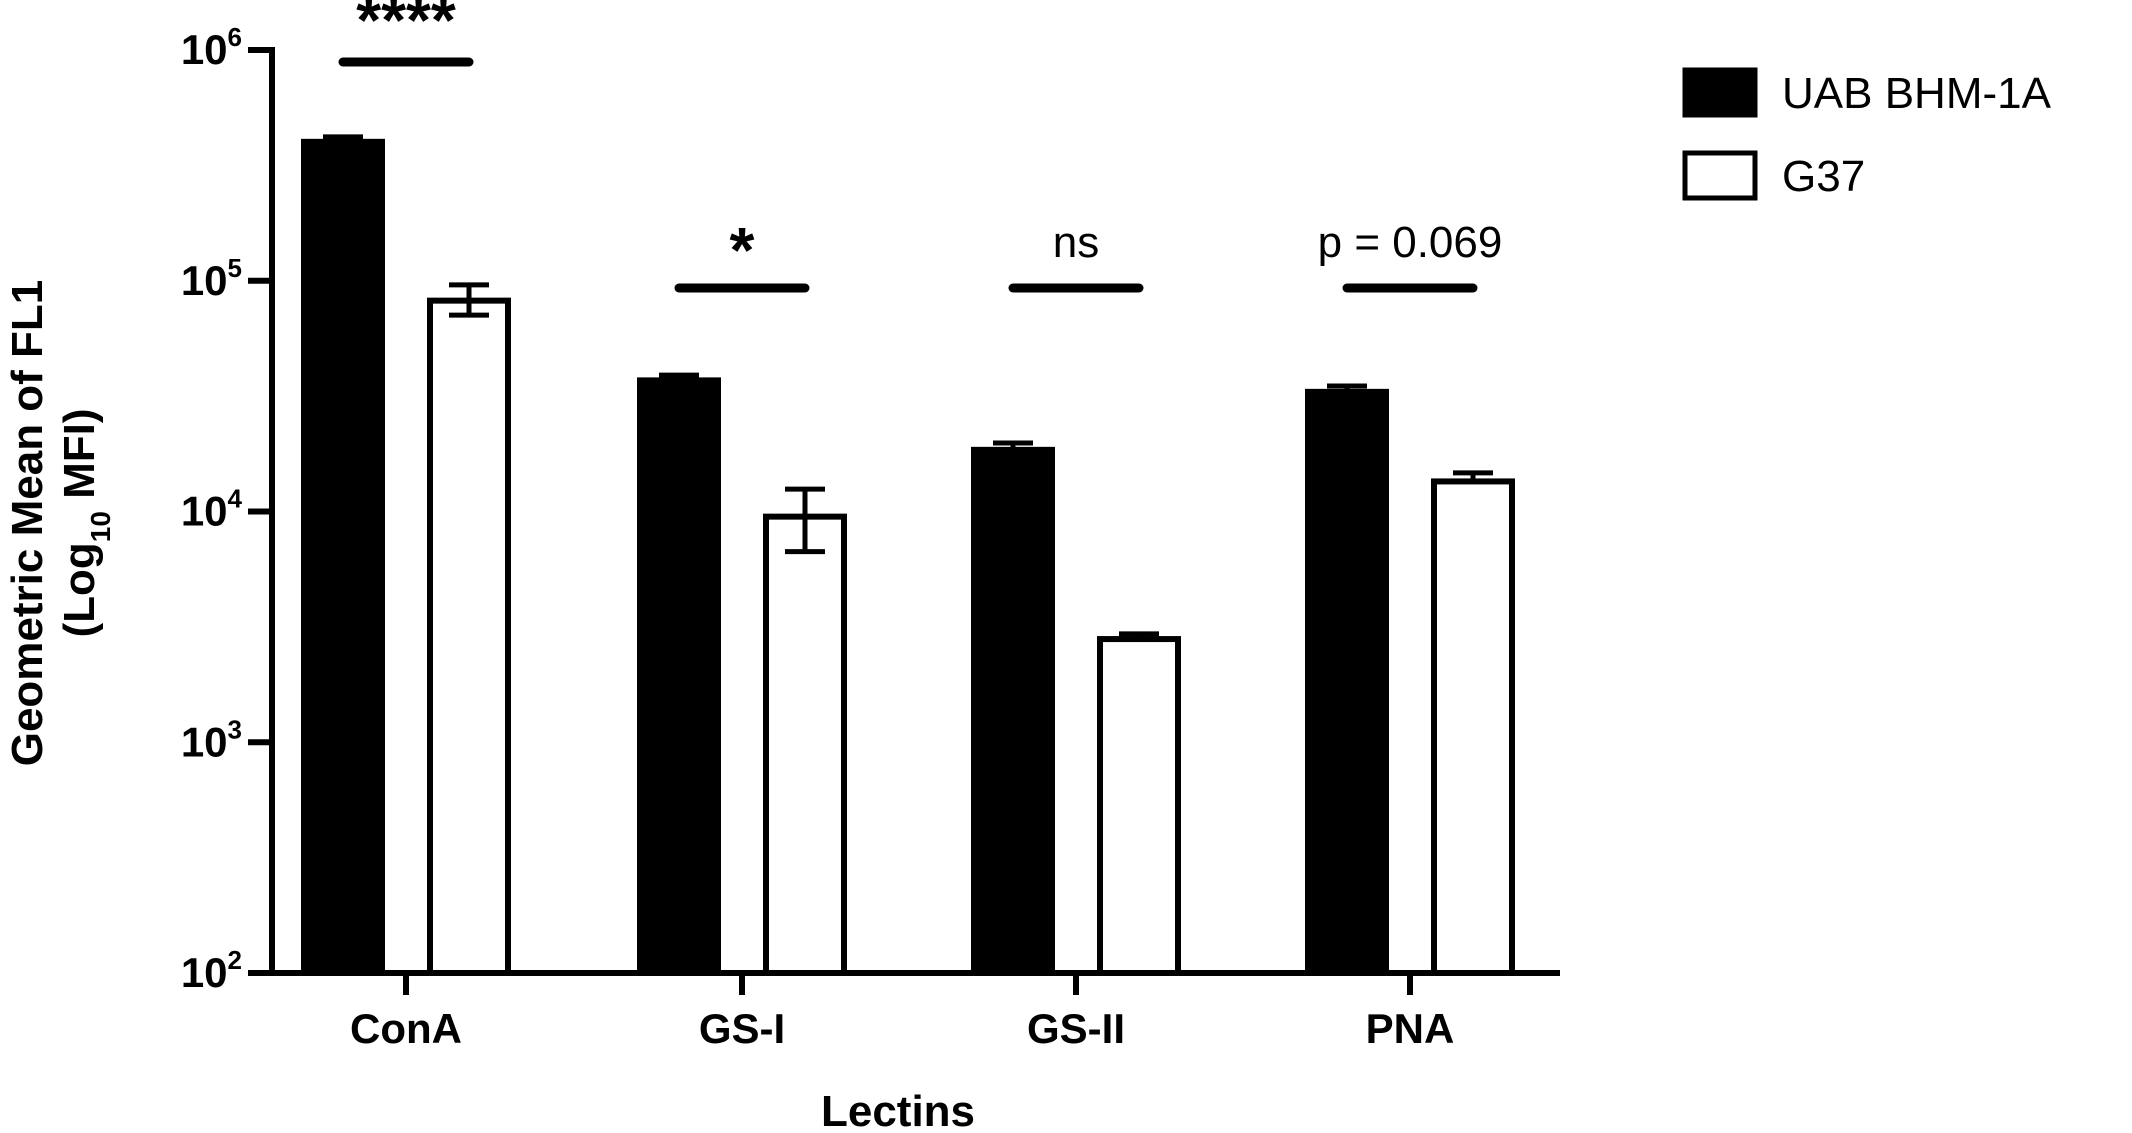 The width and height of the screenshot is (2132, 1133). What do you see at coordinates (898, 1110) in the screenshot?
I see `x-axis-title: Lectins` at bounding box center [898, 1110].